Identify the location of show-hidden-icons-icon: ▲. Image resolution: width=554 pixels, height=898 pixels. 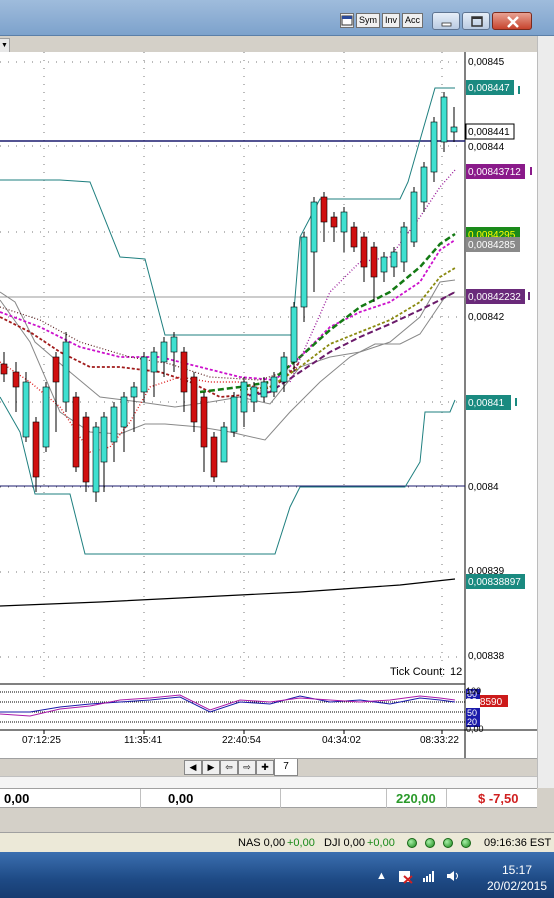
(381, 876).